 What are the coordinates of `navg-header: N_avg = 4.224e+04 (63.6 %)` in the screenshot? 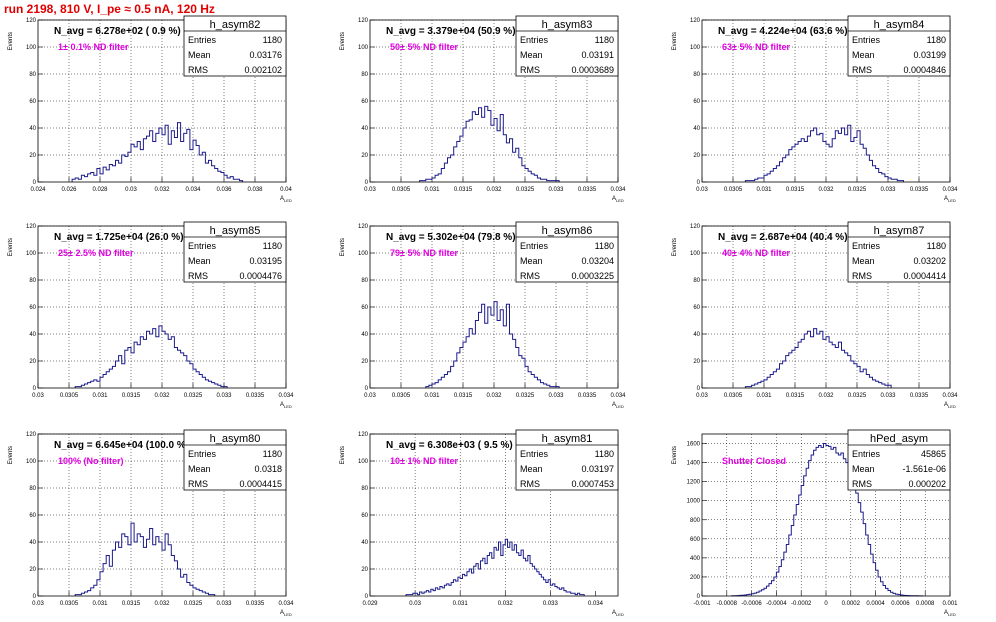 It's located at (783, 31).